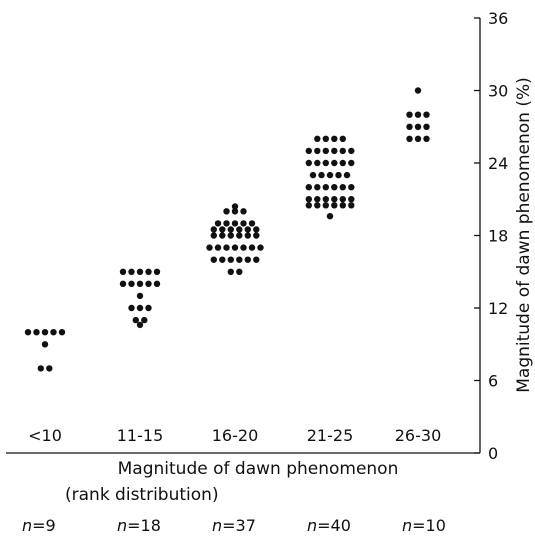 Image resolution: width=535 pixels, height=537 pixels. Describe the element at coordinates (235, 435) in the screenshot. I see `category-label: 16-20` at that location.